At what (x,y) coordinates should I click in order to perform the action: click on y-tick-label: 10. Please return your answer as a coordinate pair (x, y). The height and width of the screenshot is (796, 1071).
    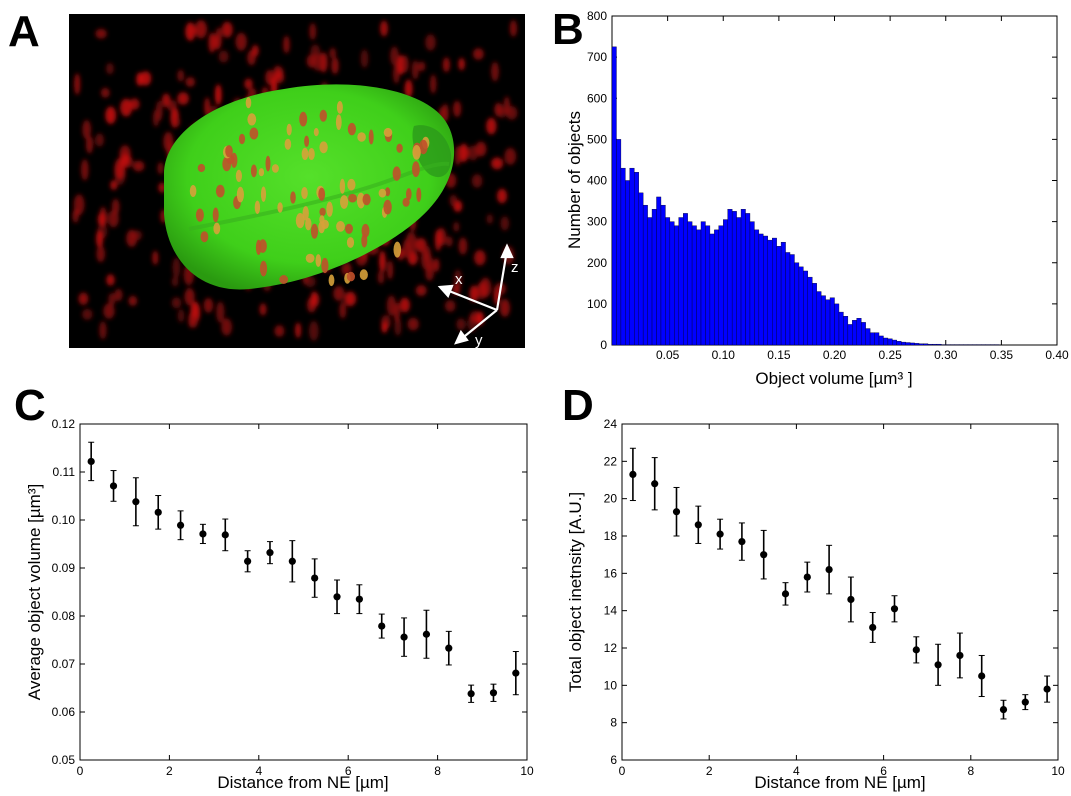
    Looking at the image, I should click on (611, 685).